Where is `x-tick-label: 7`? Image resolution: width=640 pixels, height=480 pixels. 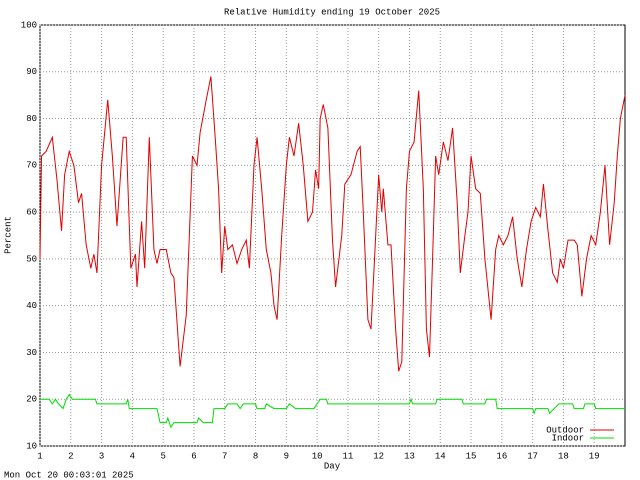 x-tick-label: 7 is located at coordinates (224, 456).